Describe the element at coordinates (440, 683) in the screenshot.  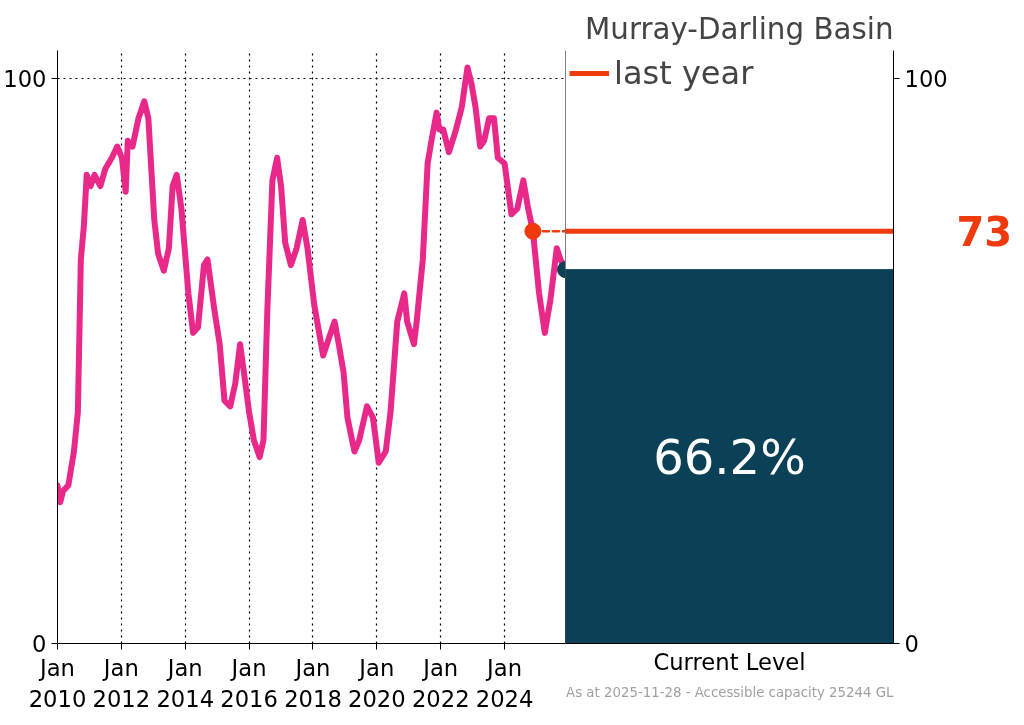
I see `x-tick-label: Jan 2022` at that location.